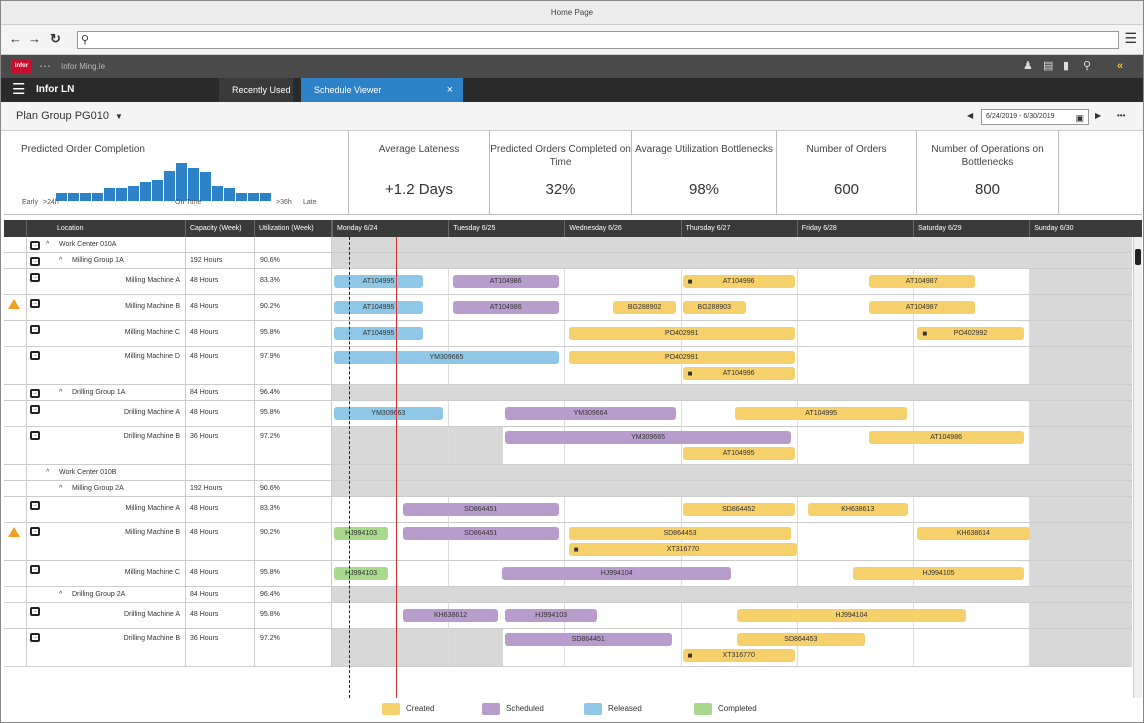  I want to click on order-bar: PO402991, so click(681, 333).